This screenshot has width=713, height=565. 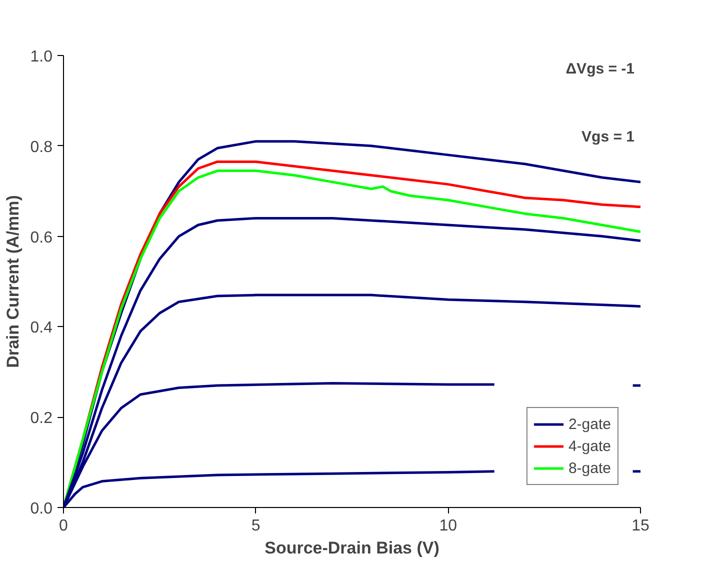 I want to click on x-tick-label: 0, so click(x=63, y=526).